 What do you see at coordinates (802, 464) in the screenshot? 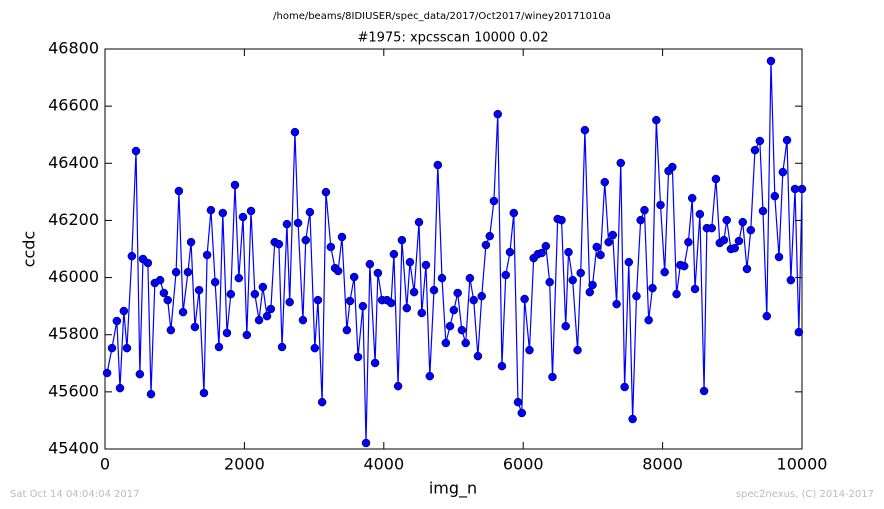
I see `x-tick-label: 10000` at bounding box center [802, 464].